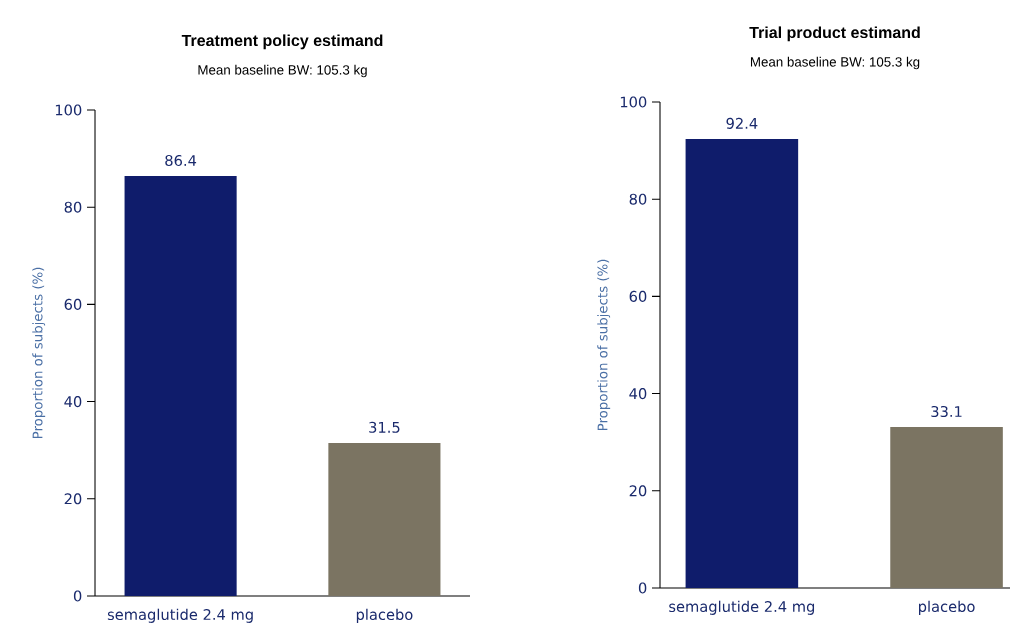  I want to click on data-label: 31.5, so click(384, 427).